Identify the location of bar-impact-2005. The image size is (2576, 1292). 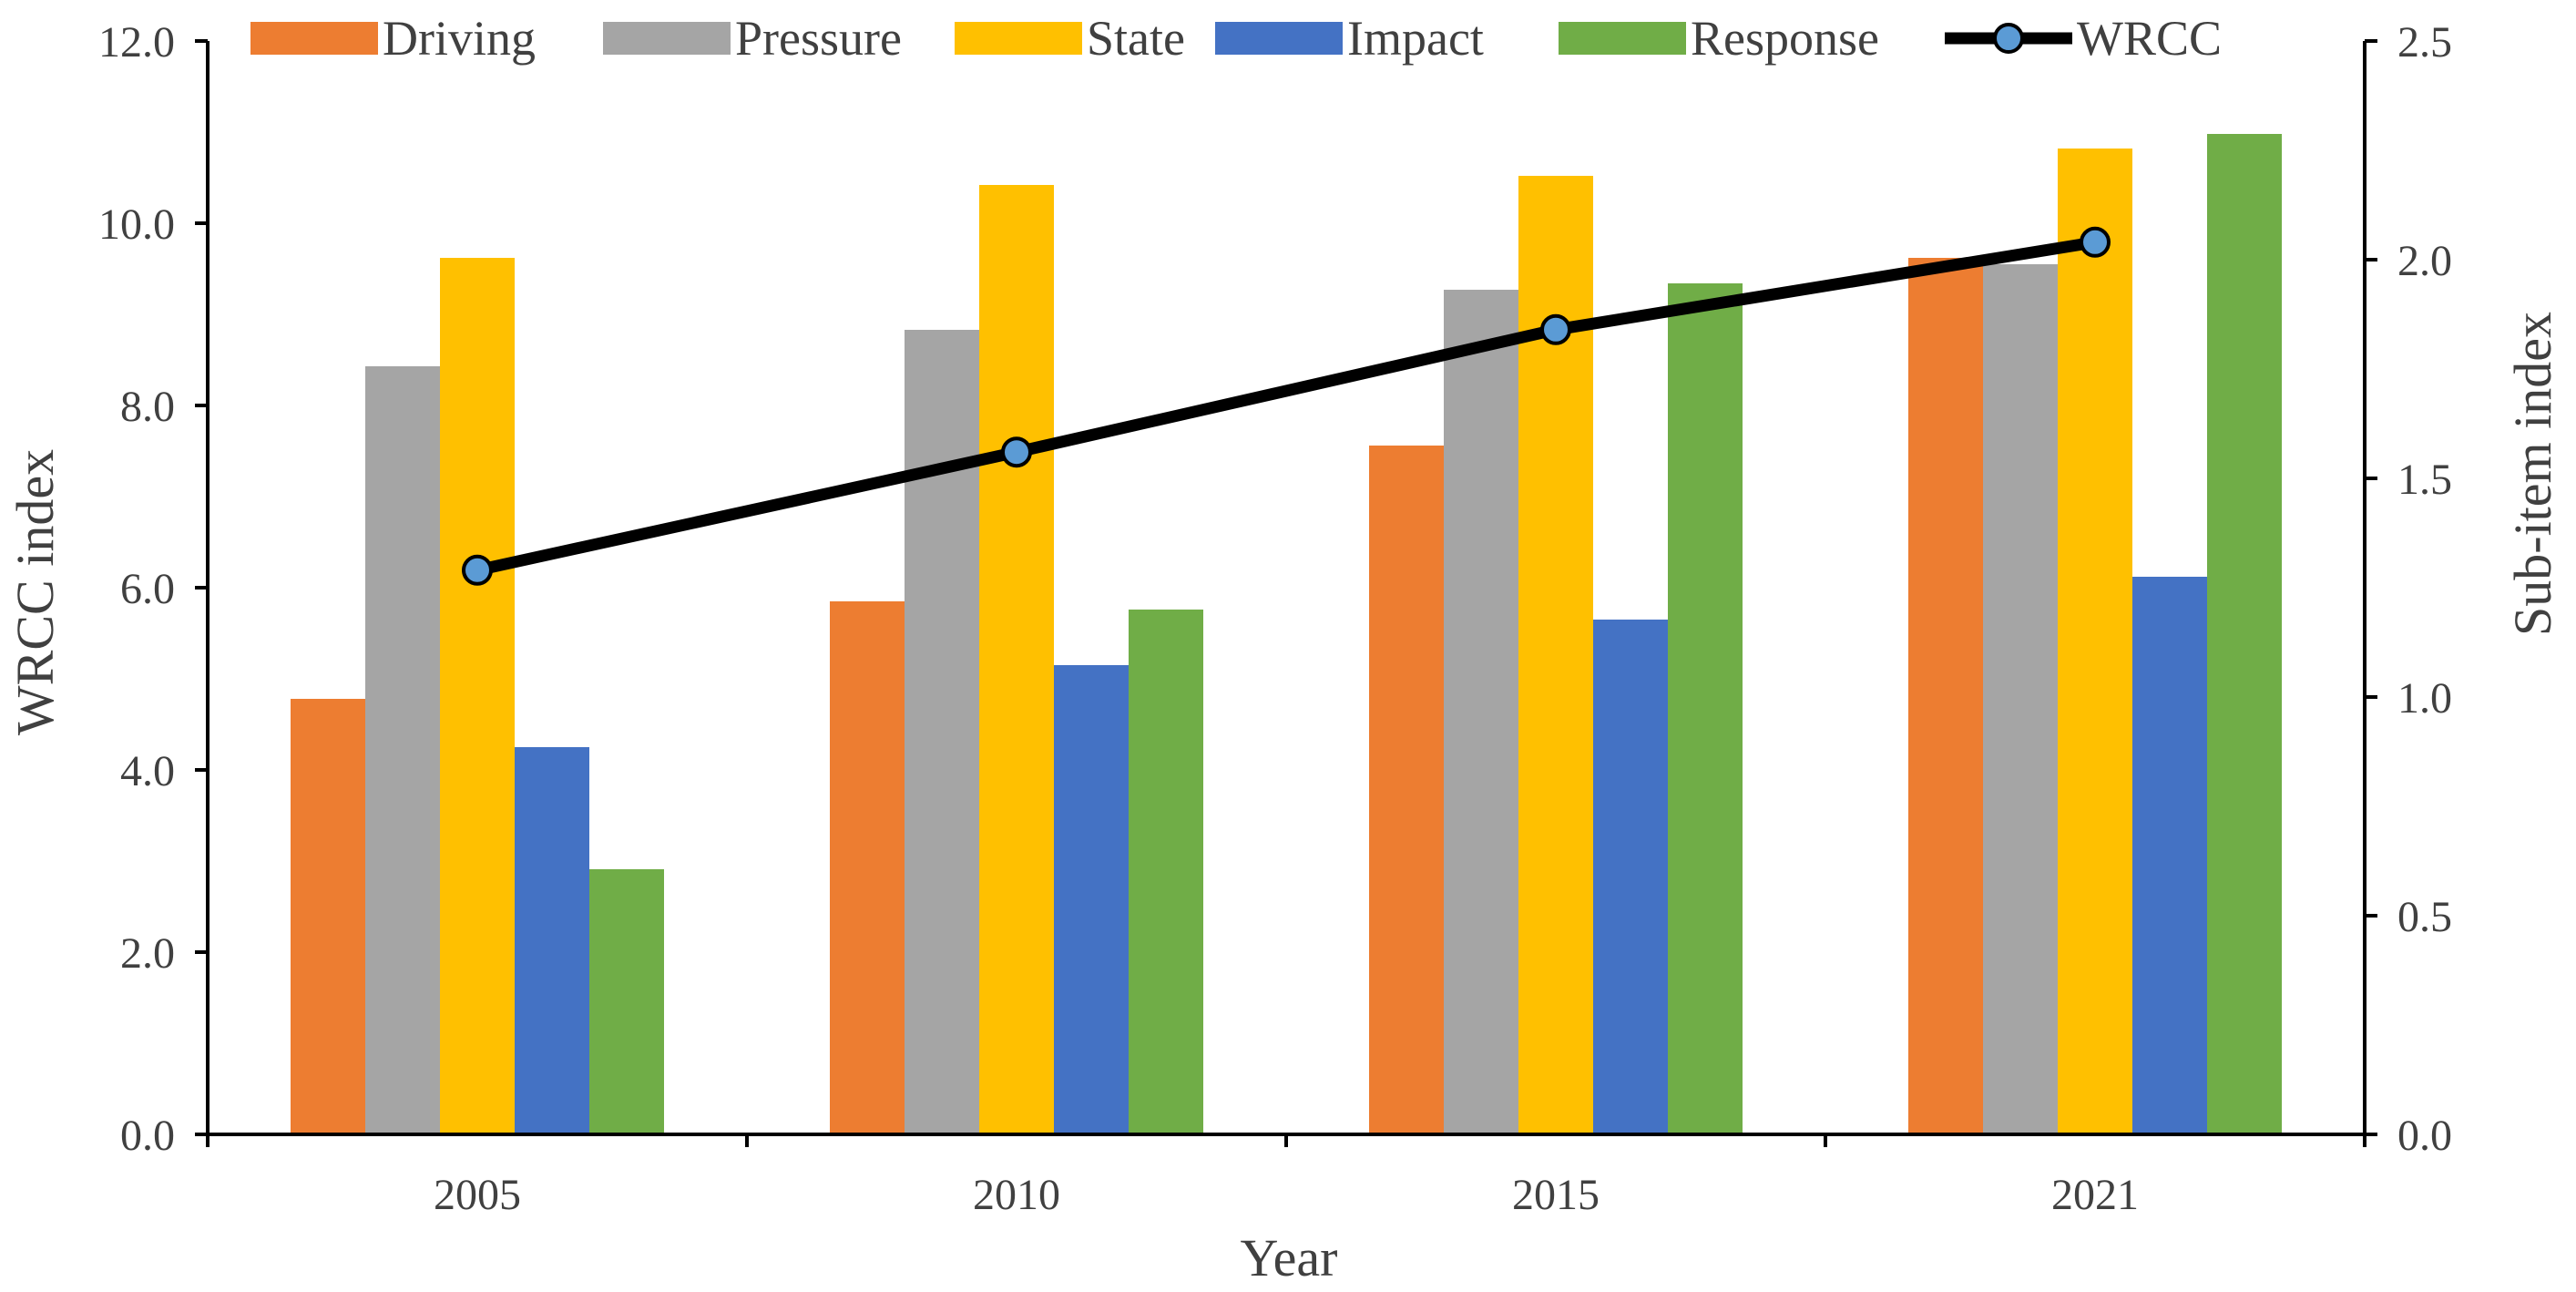
(552, 940).